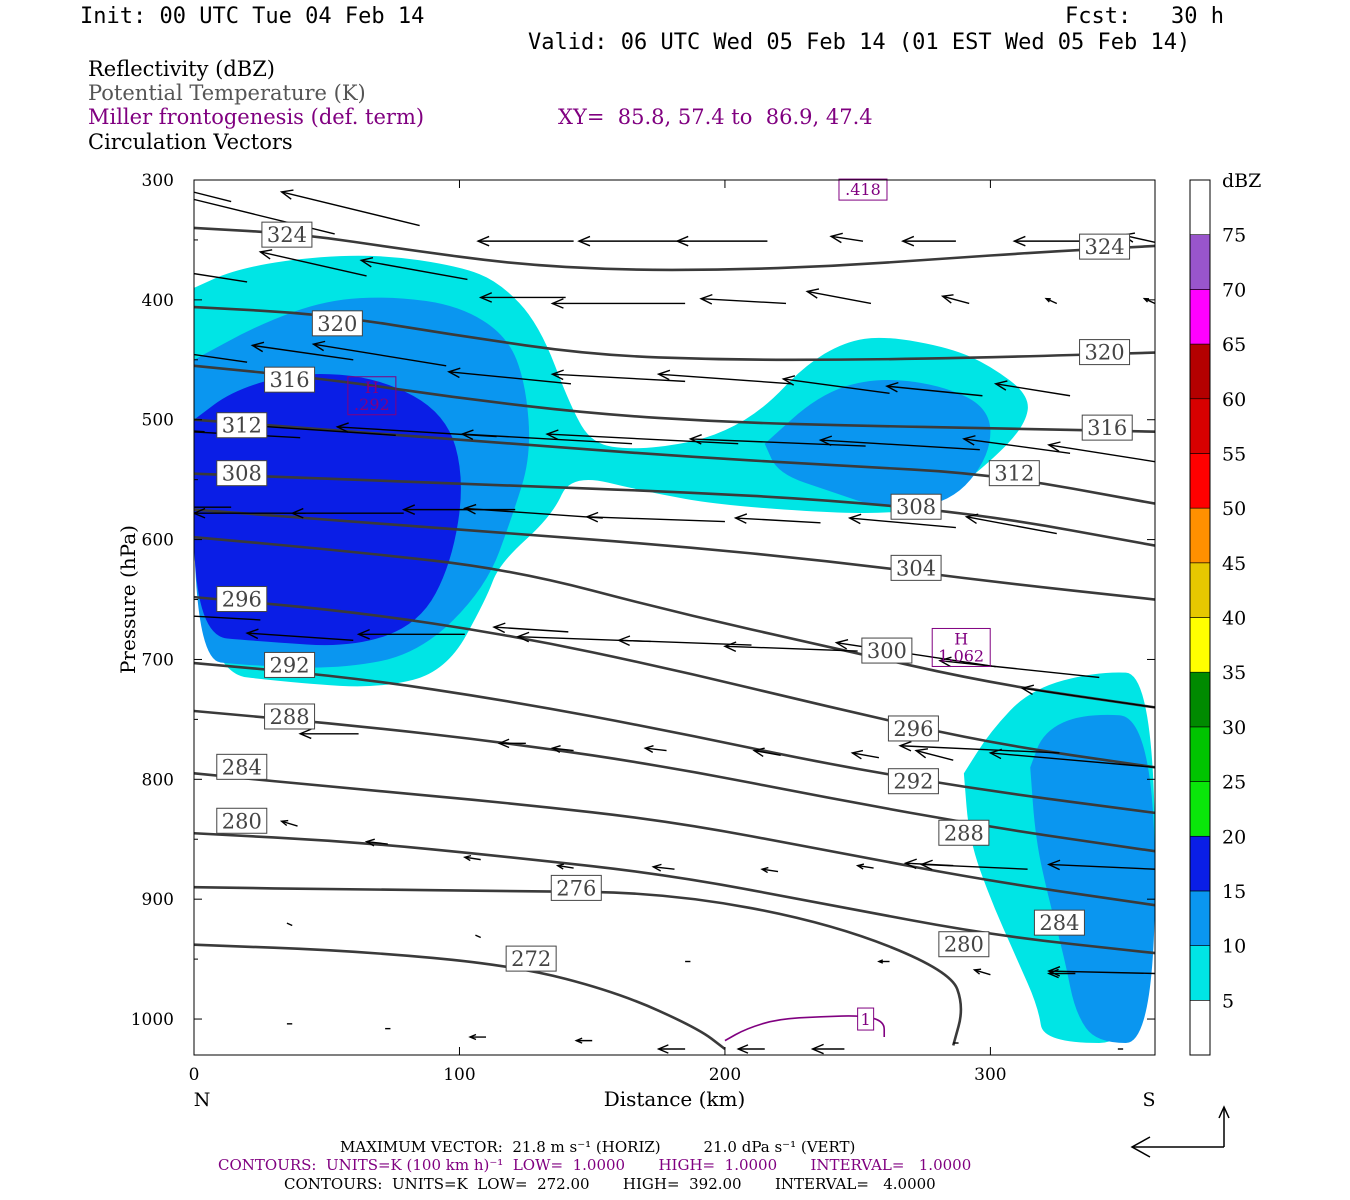  Describe the element at coordinates (866, 1019) in the screenshot. I see `frontogenesis-label: 1` at that location.